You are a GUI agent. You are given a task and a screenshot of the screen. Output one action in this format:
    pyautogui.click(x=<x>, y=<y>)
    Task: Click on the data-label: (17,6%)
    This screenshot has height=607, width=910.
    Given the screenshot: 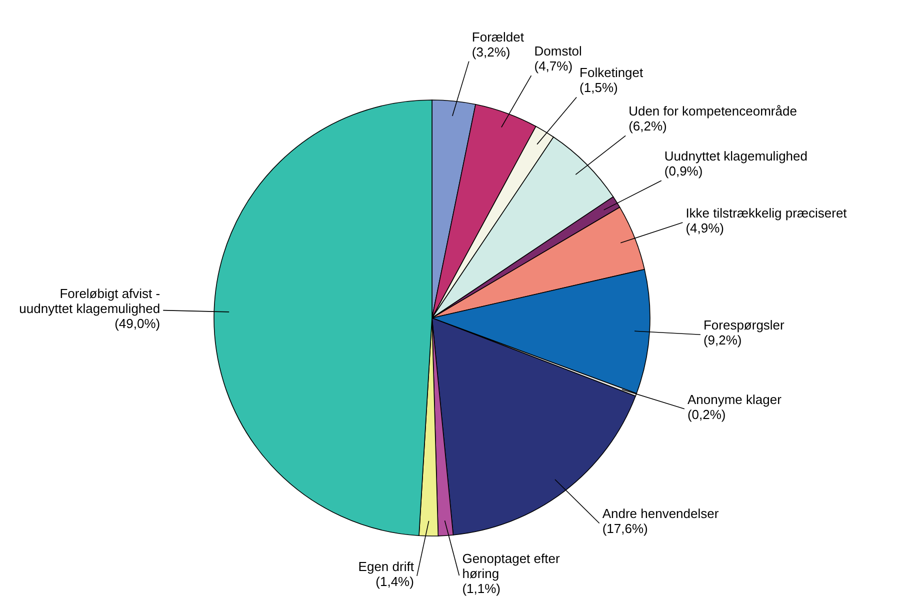 What is the action you would take?
    pyautogui.click(x=625, y=528)
    